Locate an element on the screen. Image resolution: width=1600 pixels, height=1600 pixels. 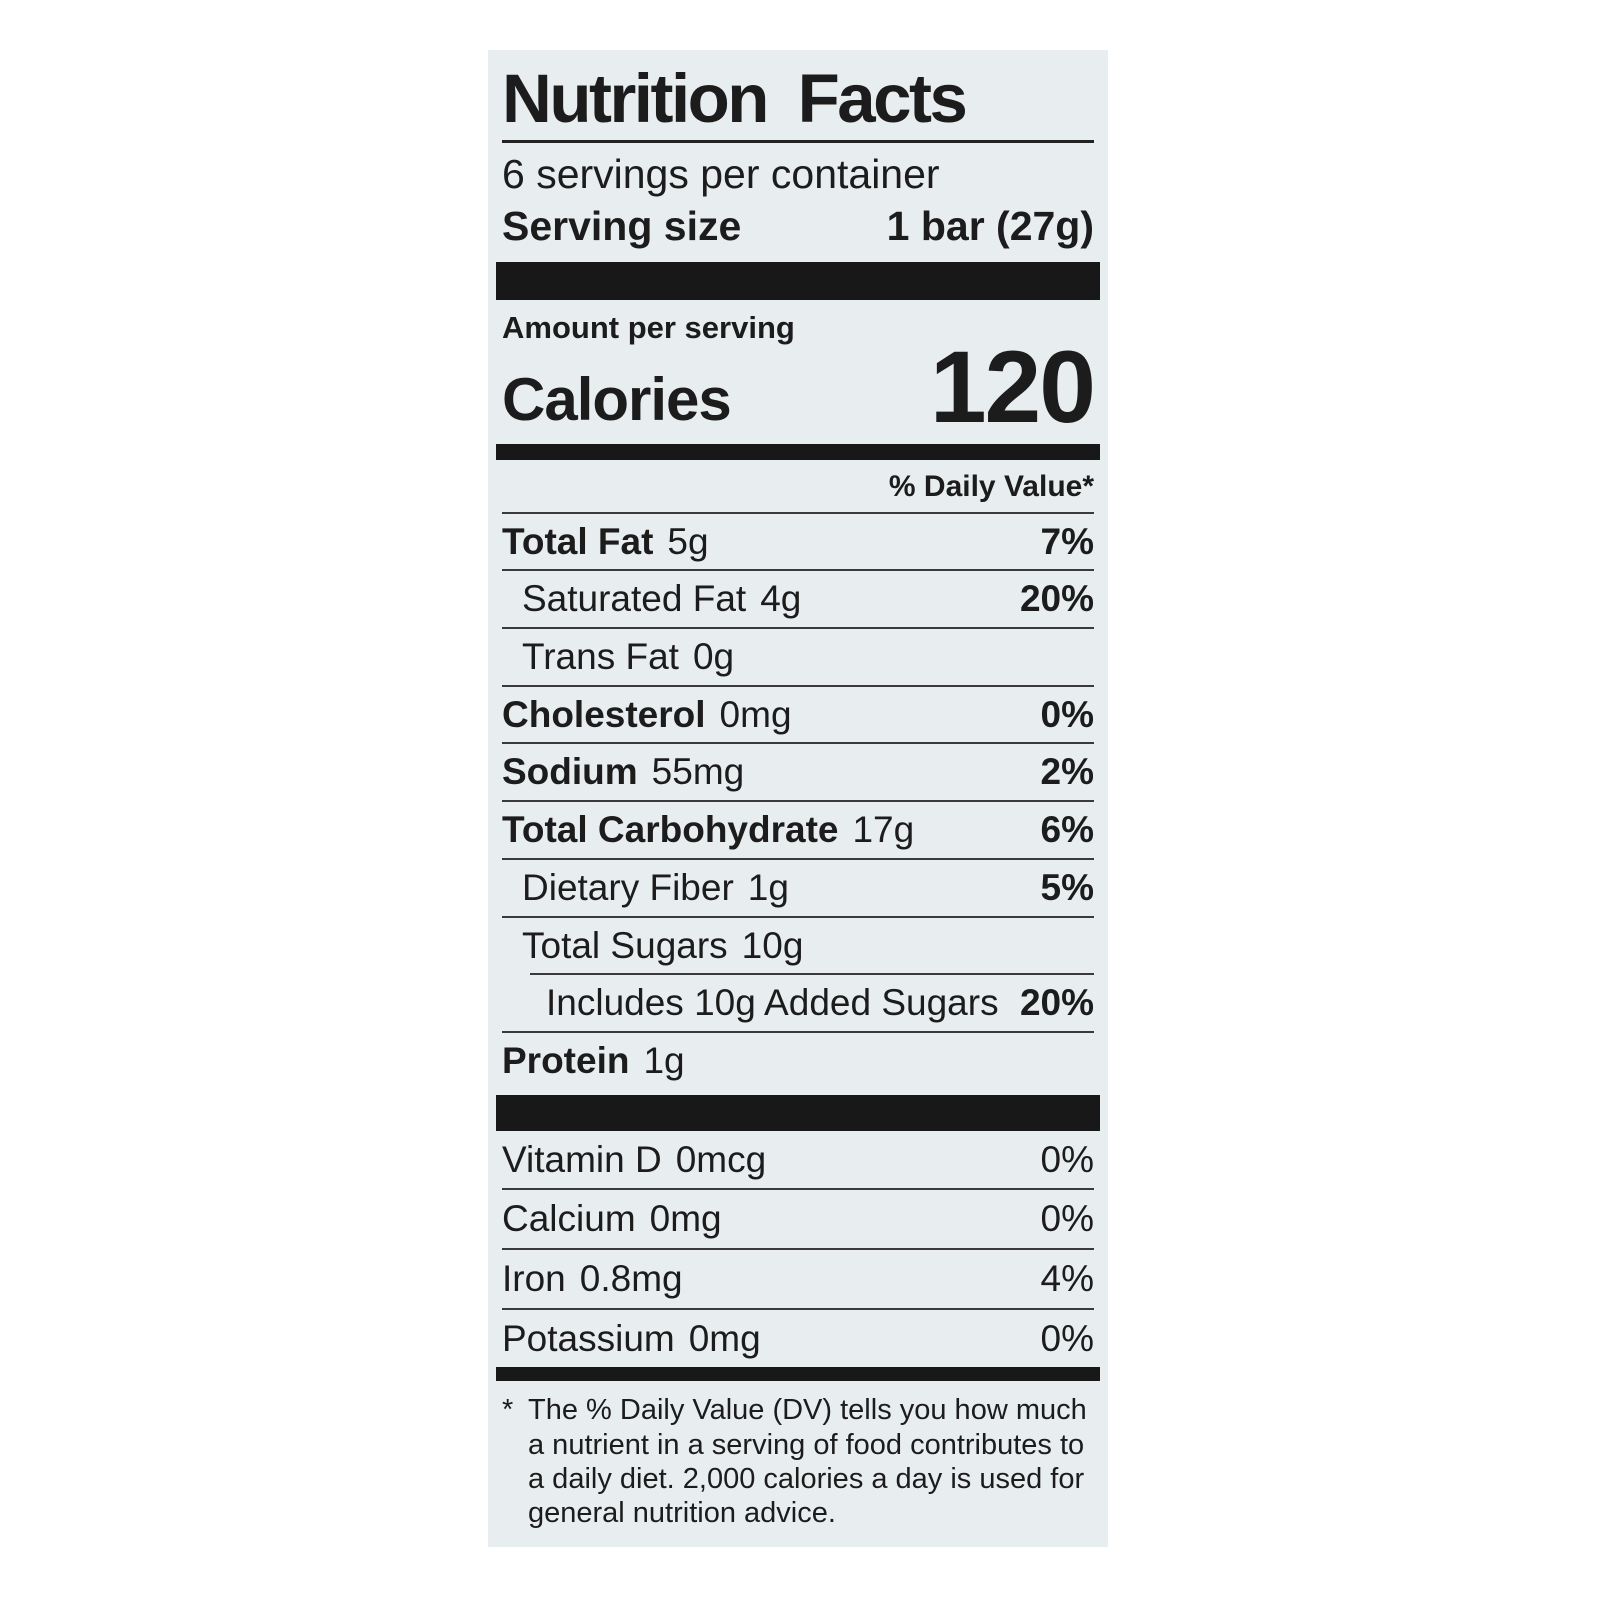
nutrient-amount: 0mcg is located at coordinates (721, 1159).